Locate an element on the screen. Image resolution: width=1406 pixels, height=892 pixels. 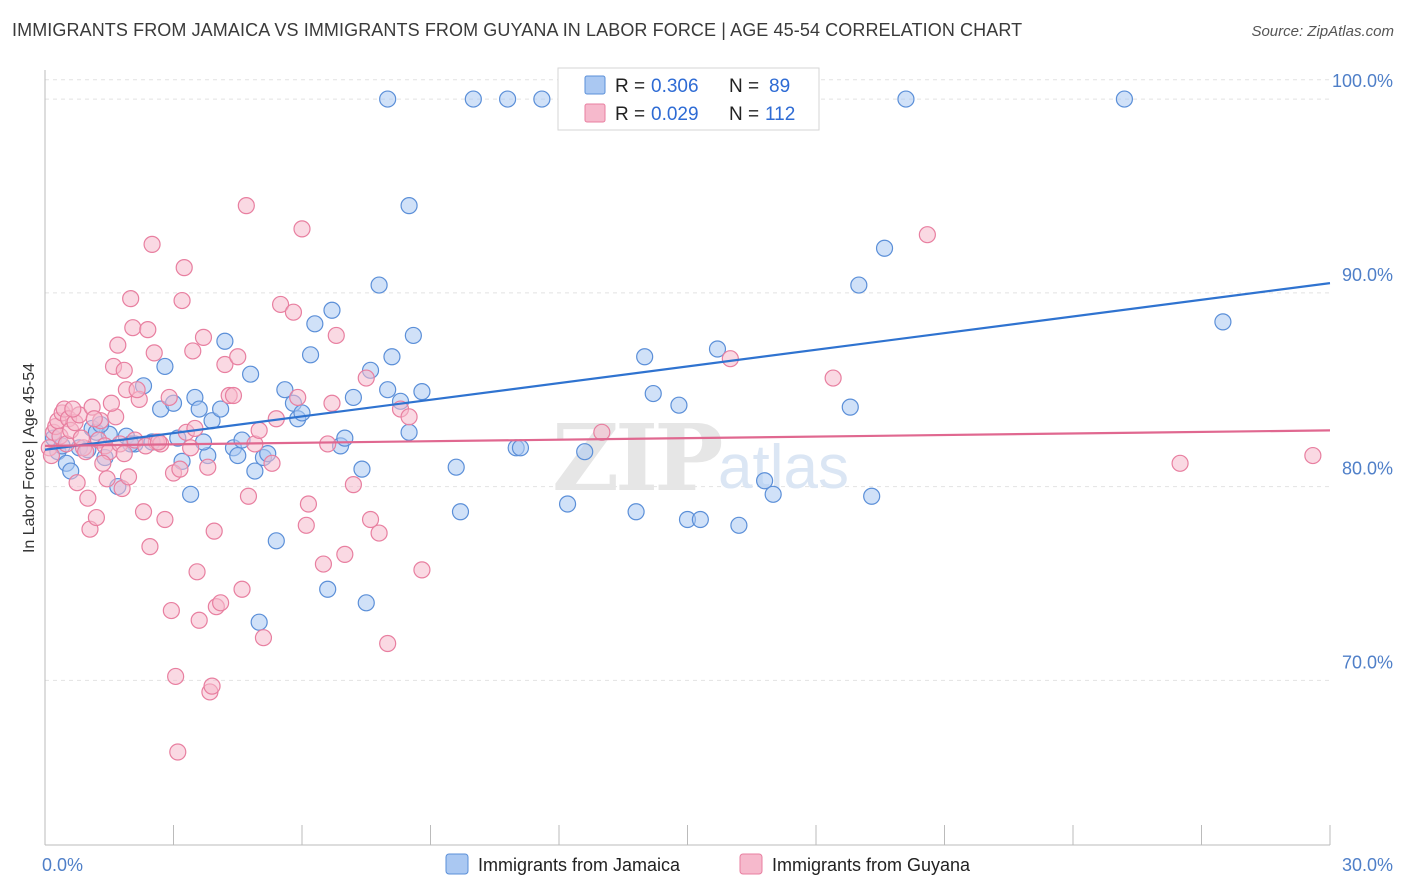
legend-r-label-2: R = is located at coordinates (630, 114).